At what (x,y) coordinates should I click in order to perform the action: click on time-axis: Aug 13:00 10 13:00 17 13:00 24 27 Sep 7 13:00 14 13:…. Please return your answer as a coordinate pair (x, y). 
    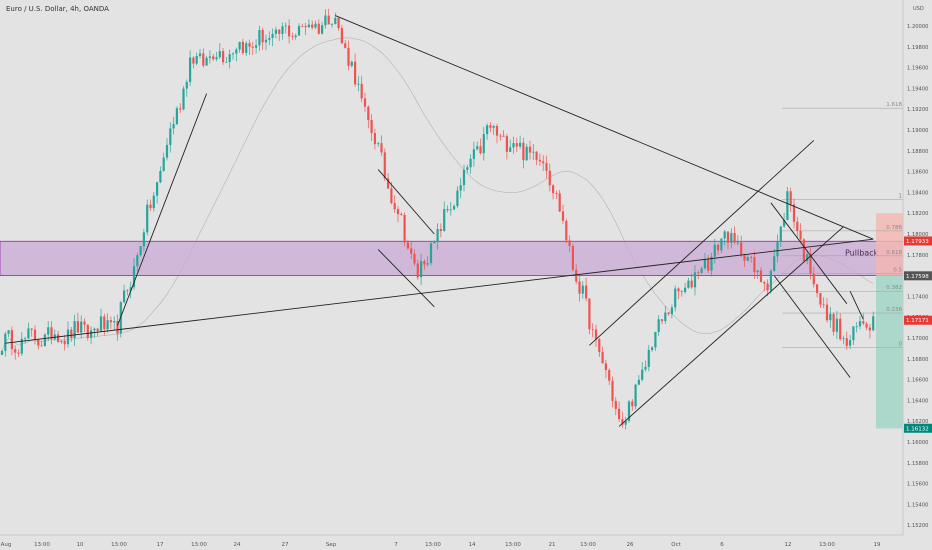
    Looking at the image, I should click on (441, 545).